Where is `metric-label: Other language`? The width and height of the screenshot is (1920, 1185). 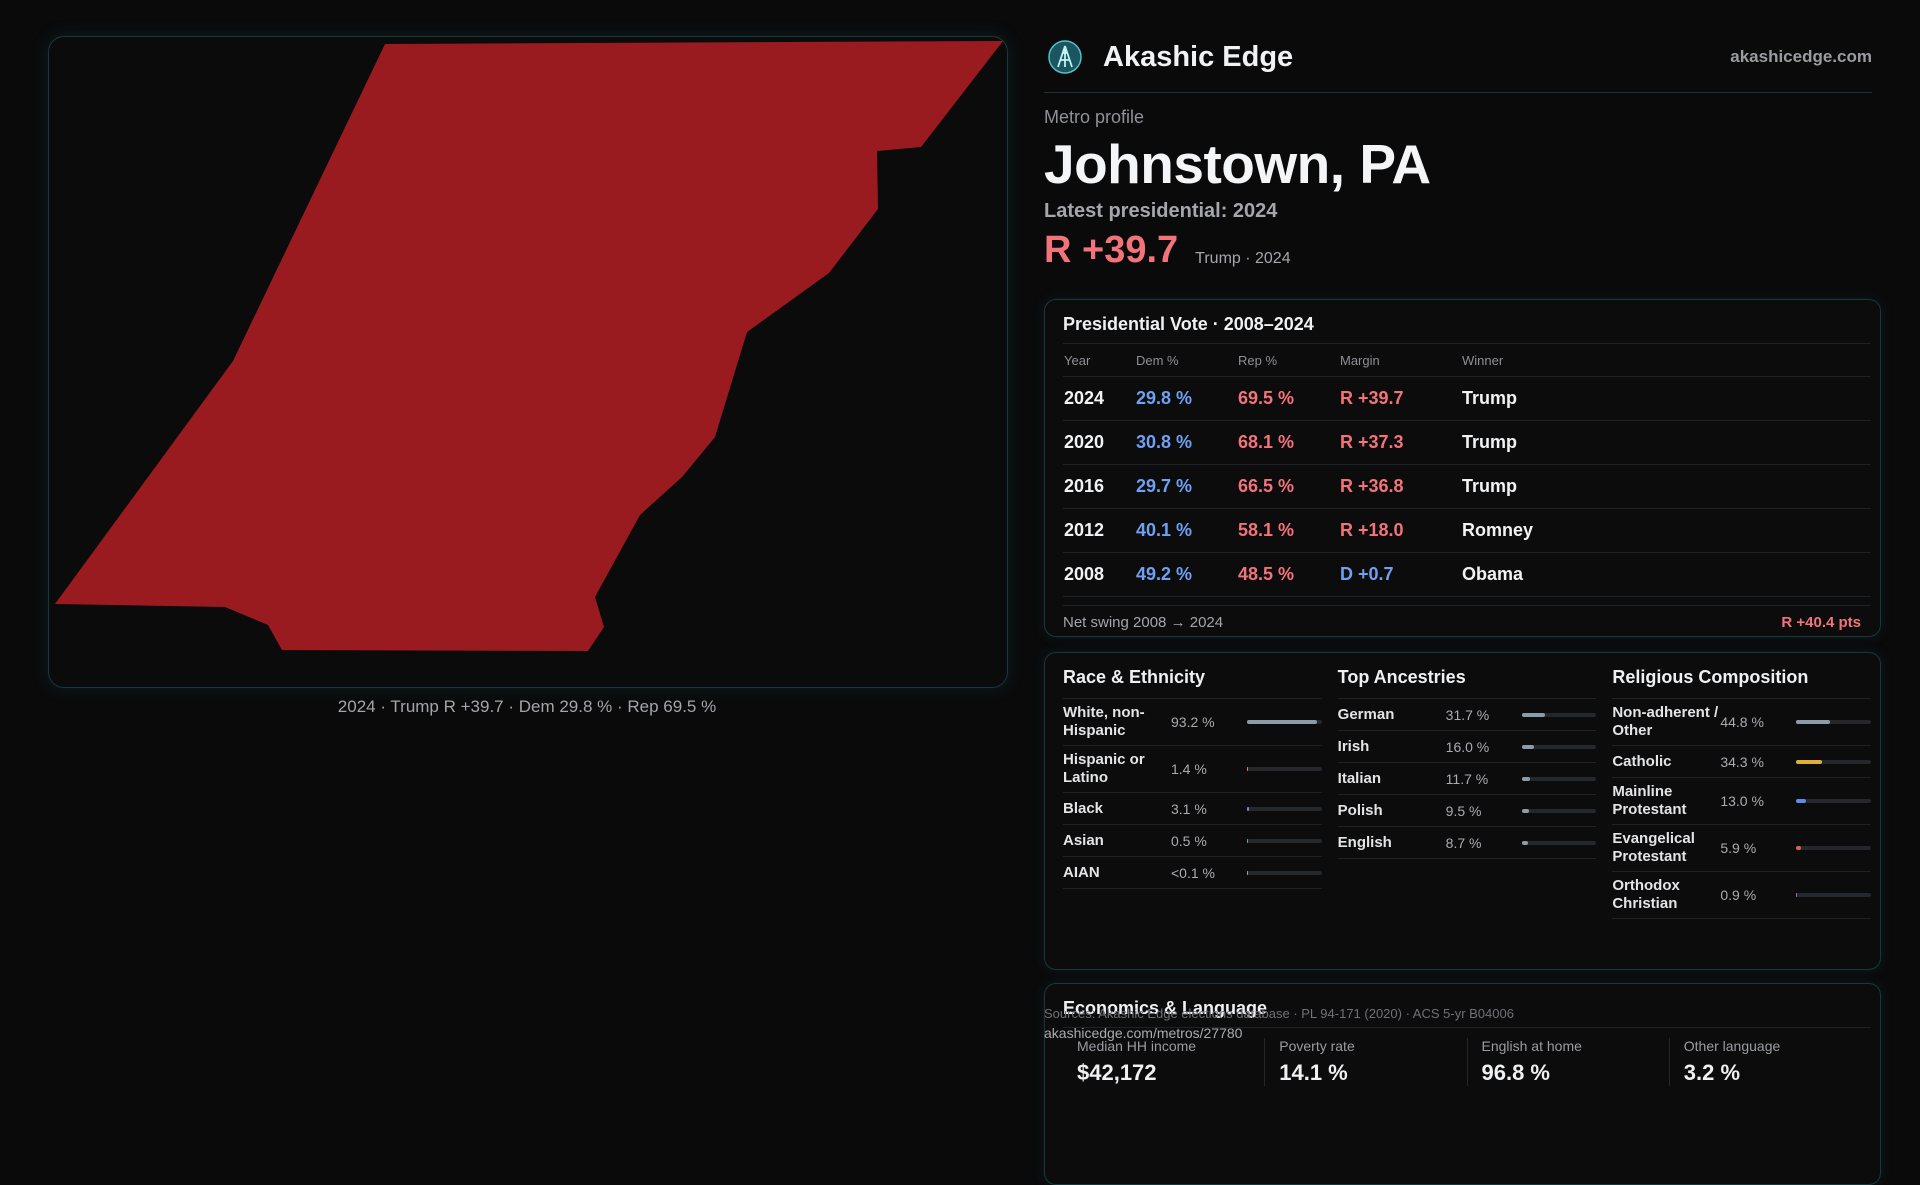 metric-label: Other language is located at coordinates (1732, 1046).